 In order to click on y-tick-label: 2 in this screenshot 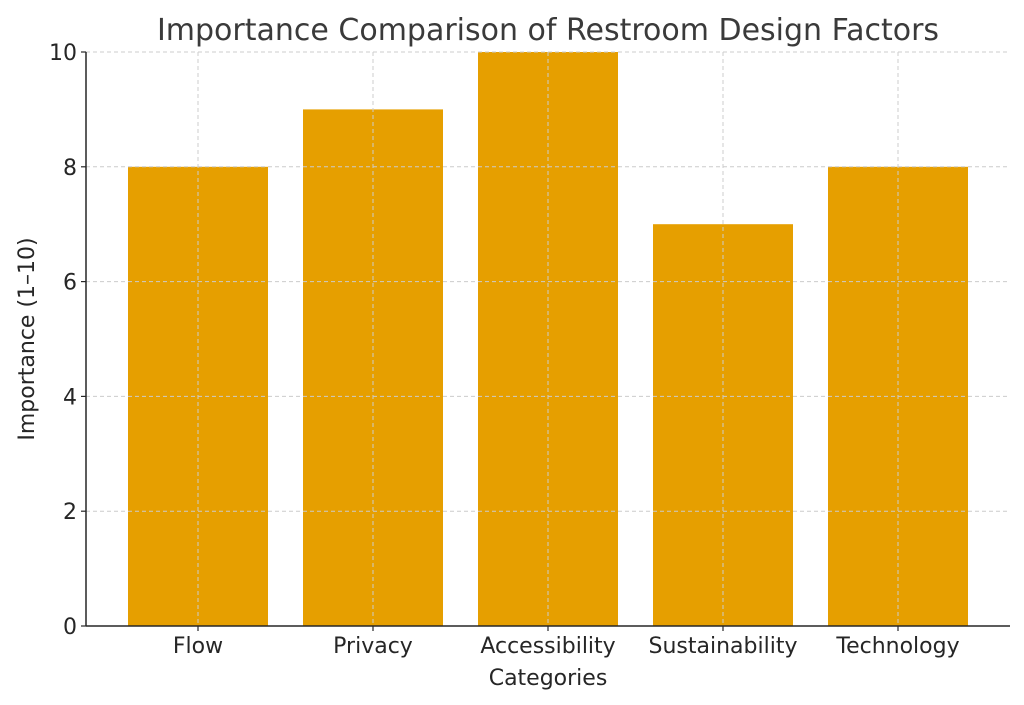, I will do `click(70, 512)`.